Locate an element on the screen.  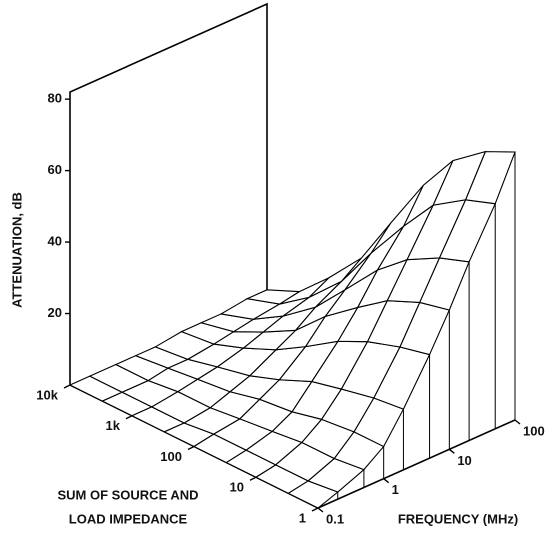
y-tick-label: 10k is located at coordinates (47, 394).